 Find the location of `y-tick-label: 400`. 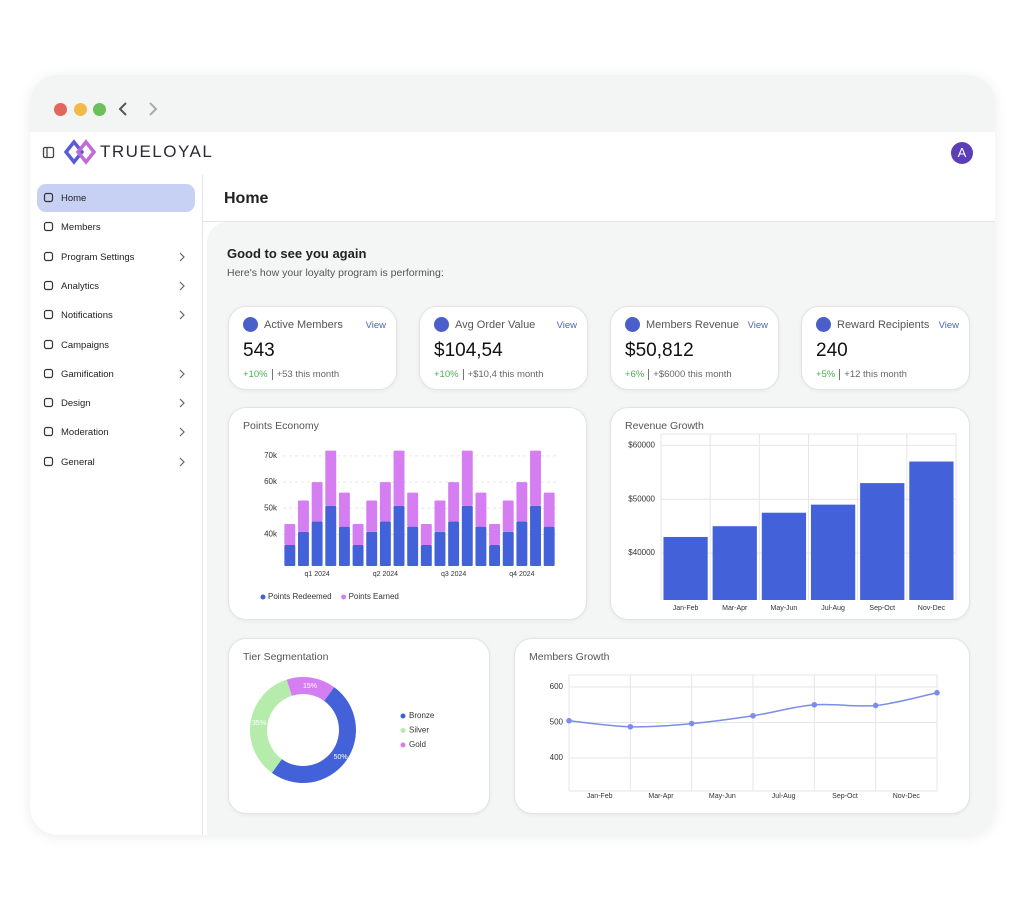

y-tick-label: 400 is located at coordinates (557, 757).